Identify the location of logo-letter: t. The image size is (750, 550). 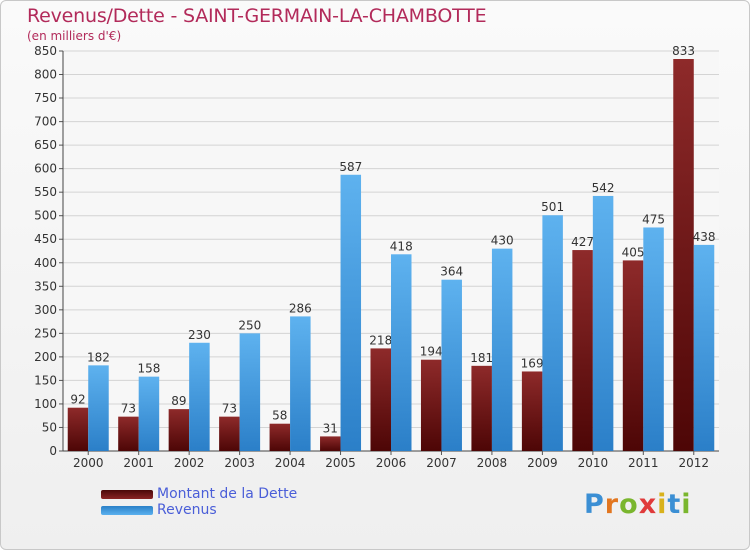
(674, 504).